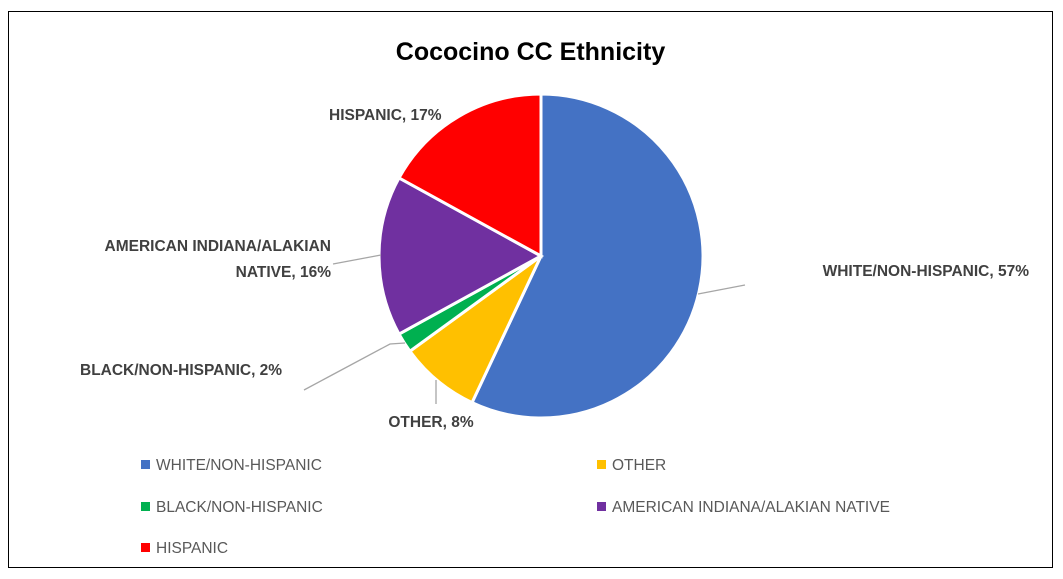 The image size is (1063, 579). What do you see at coordinates (354, 366) in the screenshot?
I see `leader-line-black` at bounding box center [354, 366].